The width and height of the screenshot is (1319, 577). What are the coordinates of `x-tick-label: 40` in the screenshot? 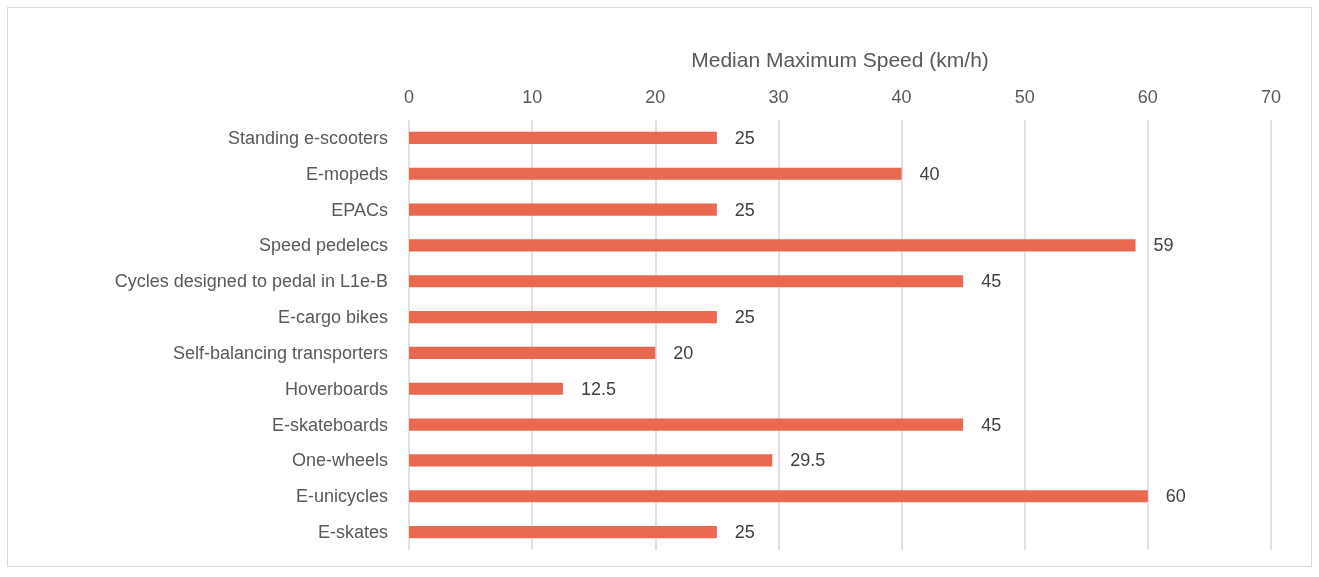 It's located at (901, 97).